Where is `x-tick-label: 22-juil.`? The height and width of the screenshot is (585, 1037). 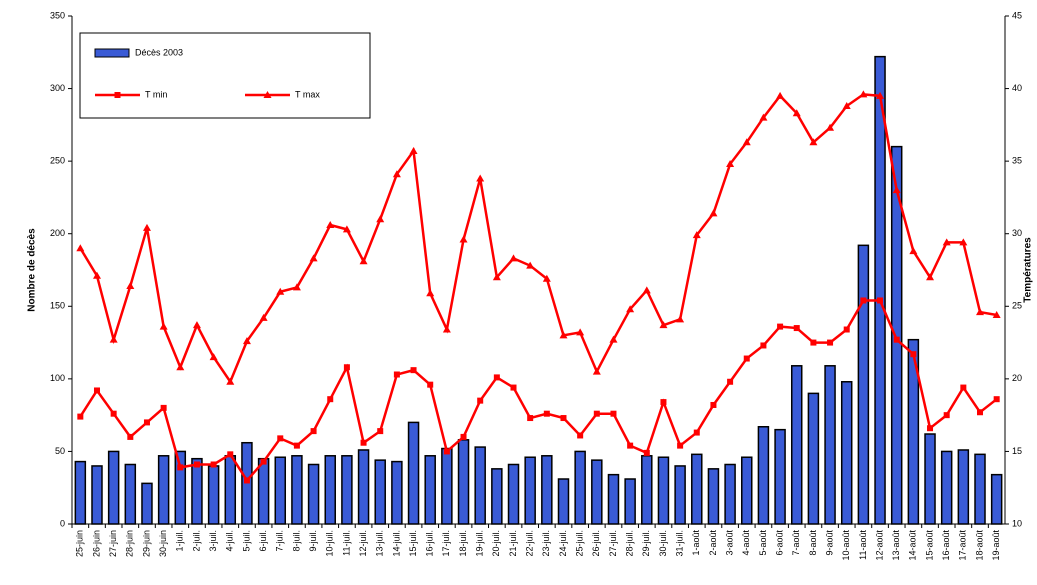 x-tick-label: 22-juil. is located at coordinates (530, 543).